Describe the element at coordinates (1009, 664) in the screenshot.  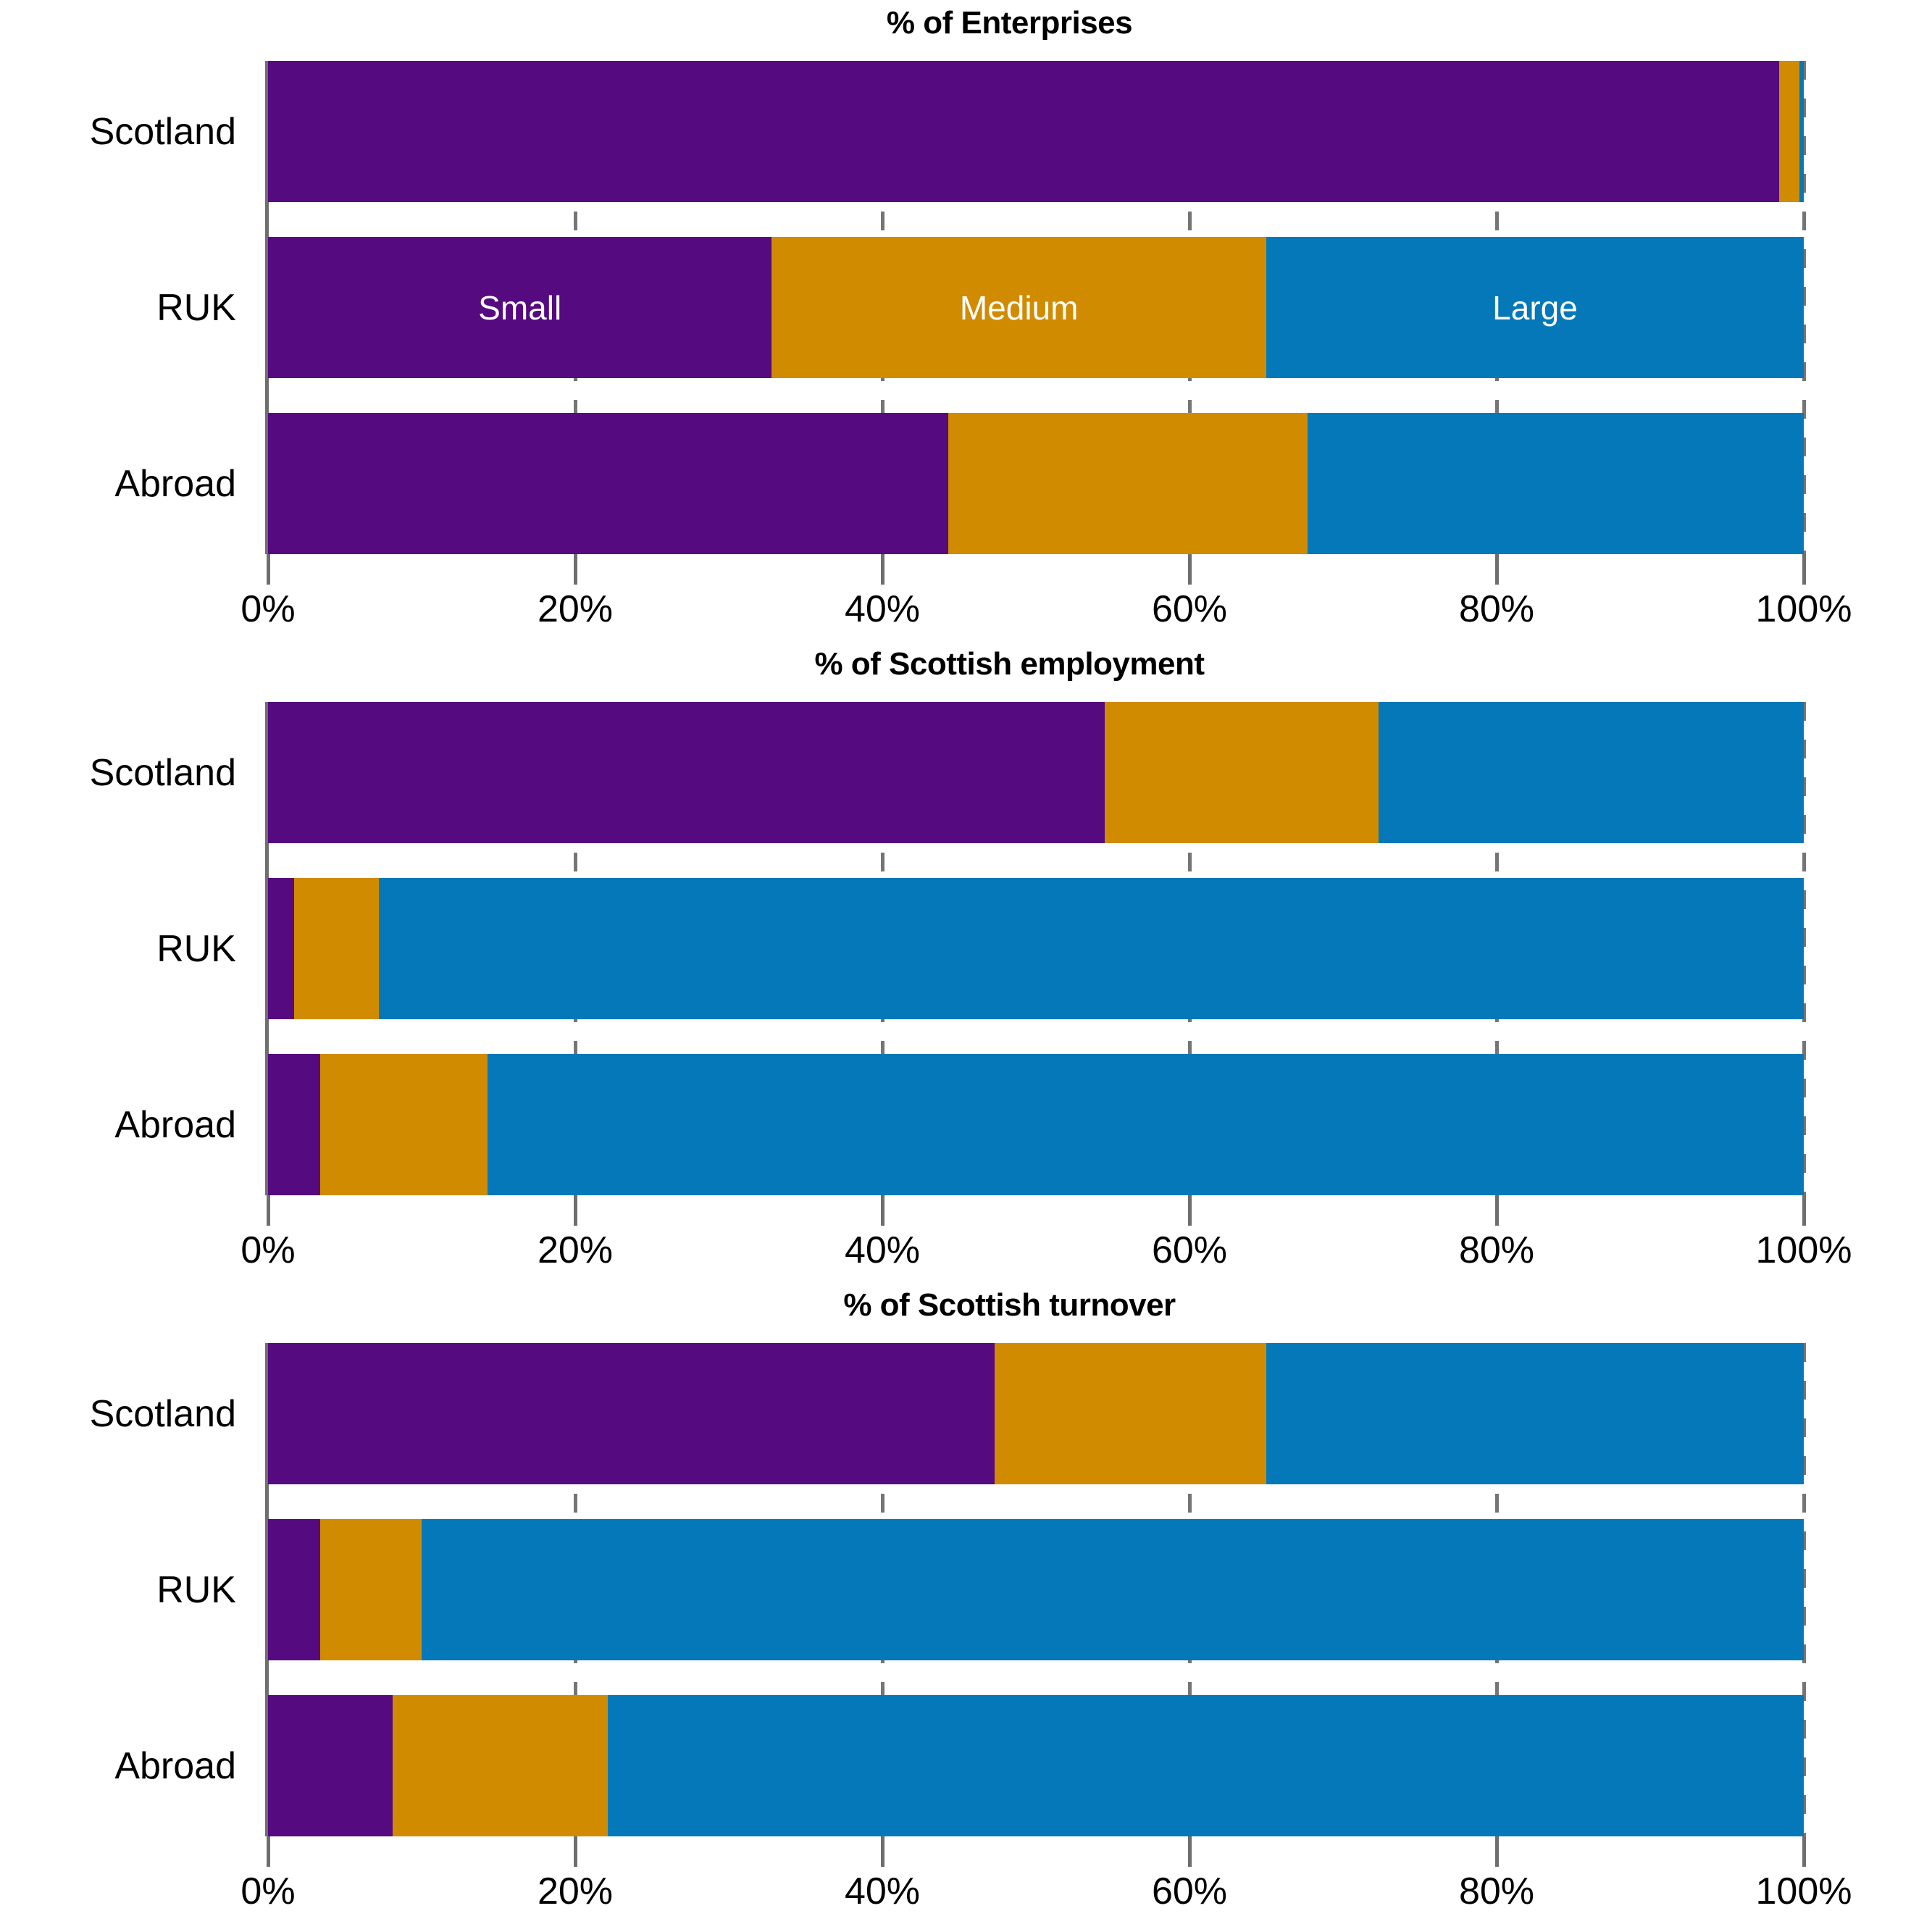
I see `chart-title: % of Scottish employment` at that location.